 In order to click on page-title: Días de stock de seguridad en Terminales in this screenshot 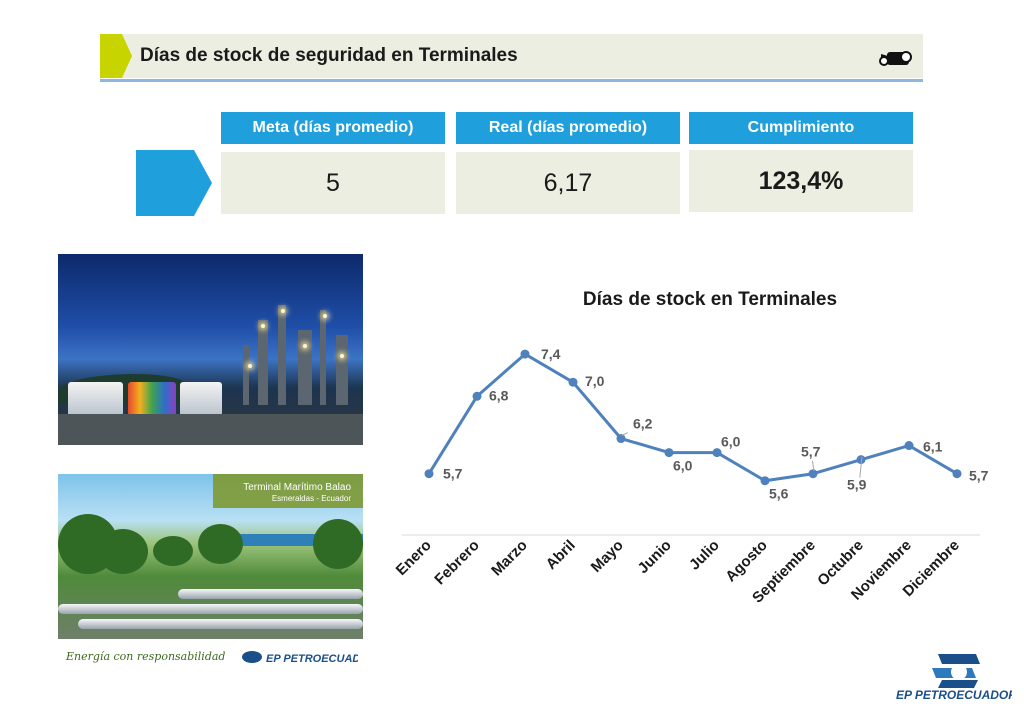, I will do `click(329, 55)`.